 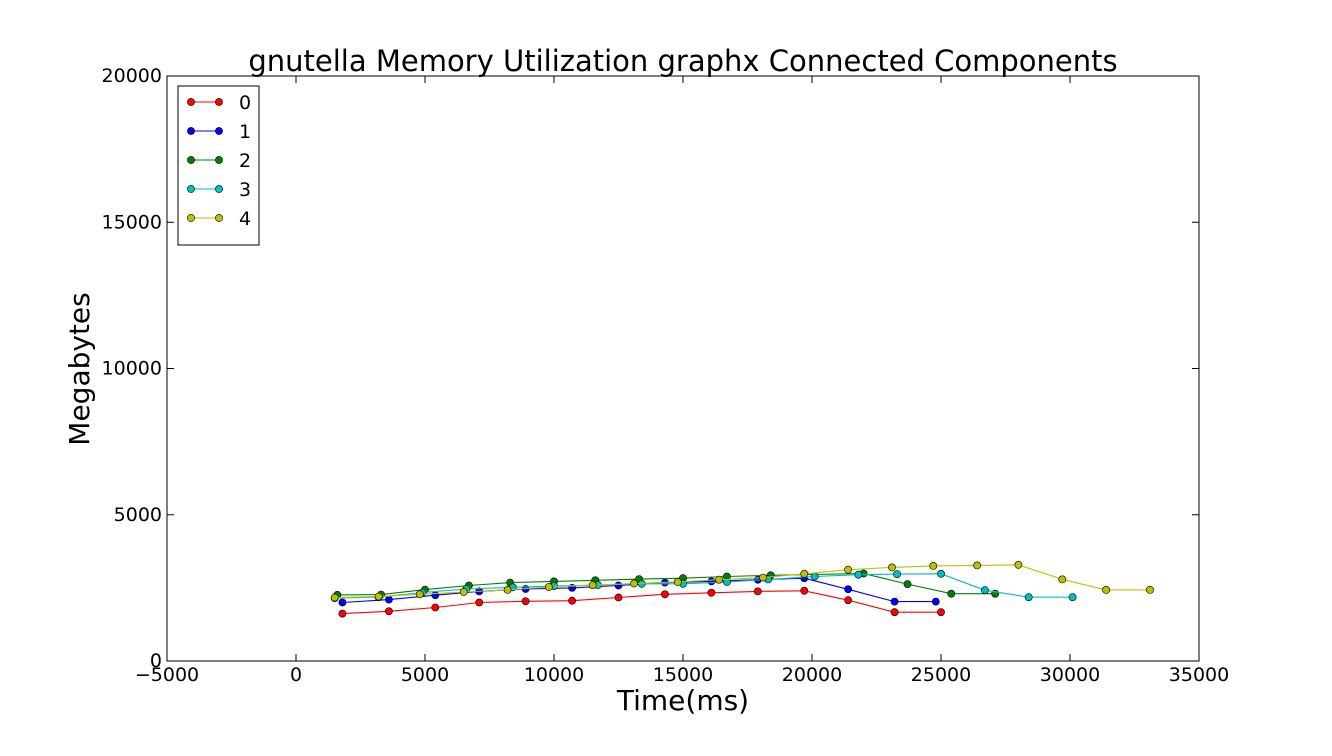 What do you see at coordinates (1199, 675) in the screenshot?
I see `x-tick-label: 35000` at bounding box center [1199, 675].